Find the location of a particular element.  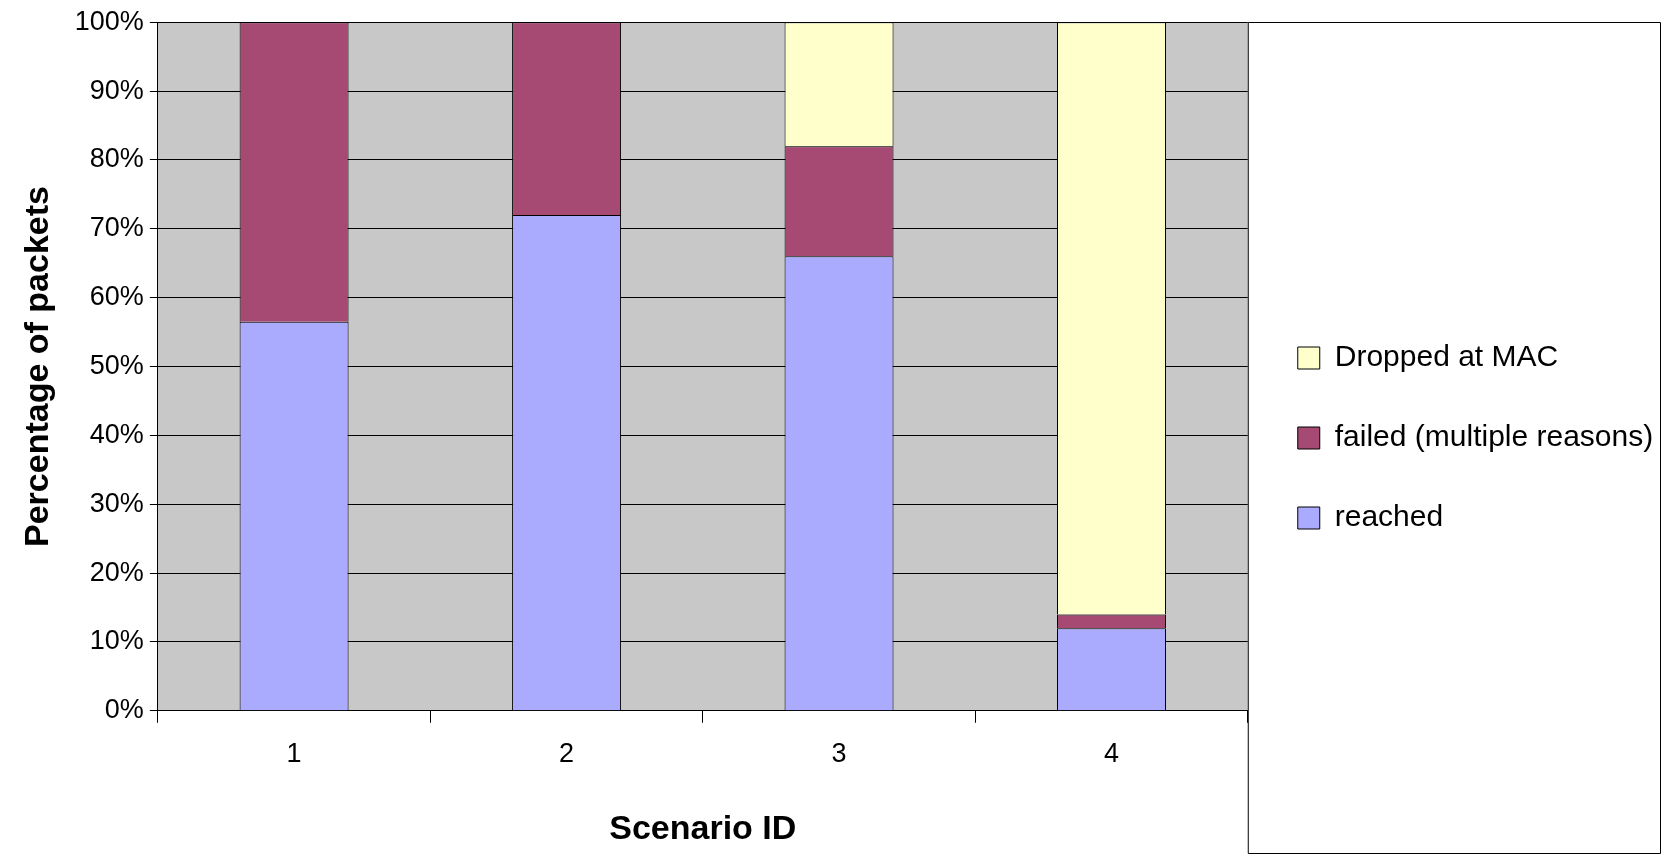

x-tick-label: 1 is located at coordinates (294, 753).